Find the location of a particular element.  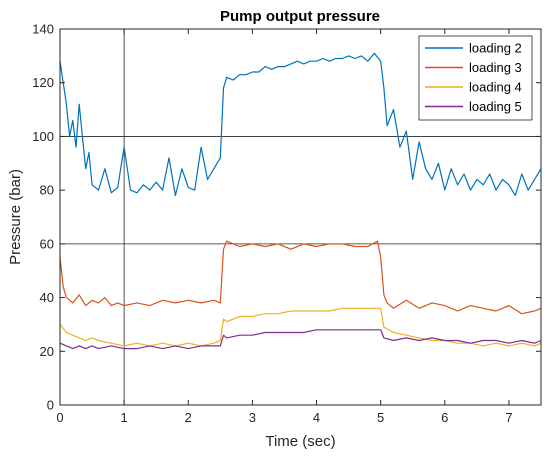

y-tick-label: 140 is located at coordinates (43, 29).